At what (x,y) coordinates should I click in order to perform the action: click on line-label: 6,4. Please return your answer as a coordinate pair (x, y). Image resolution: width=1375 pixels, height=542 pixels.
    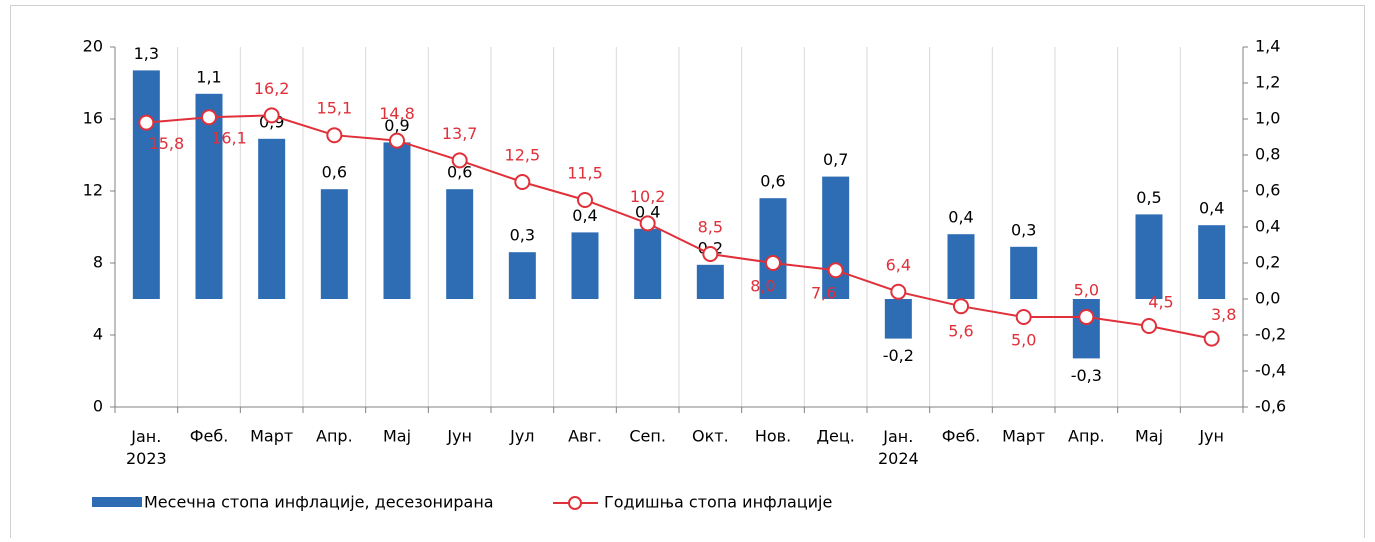
    Looking at the image, I should click on (898, 264).